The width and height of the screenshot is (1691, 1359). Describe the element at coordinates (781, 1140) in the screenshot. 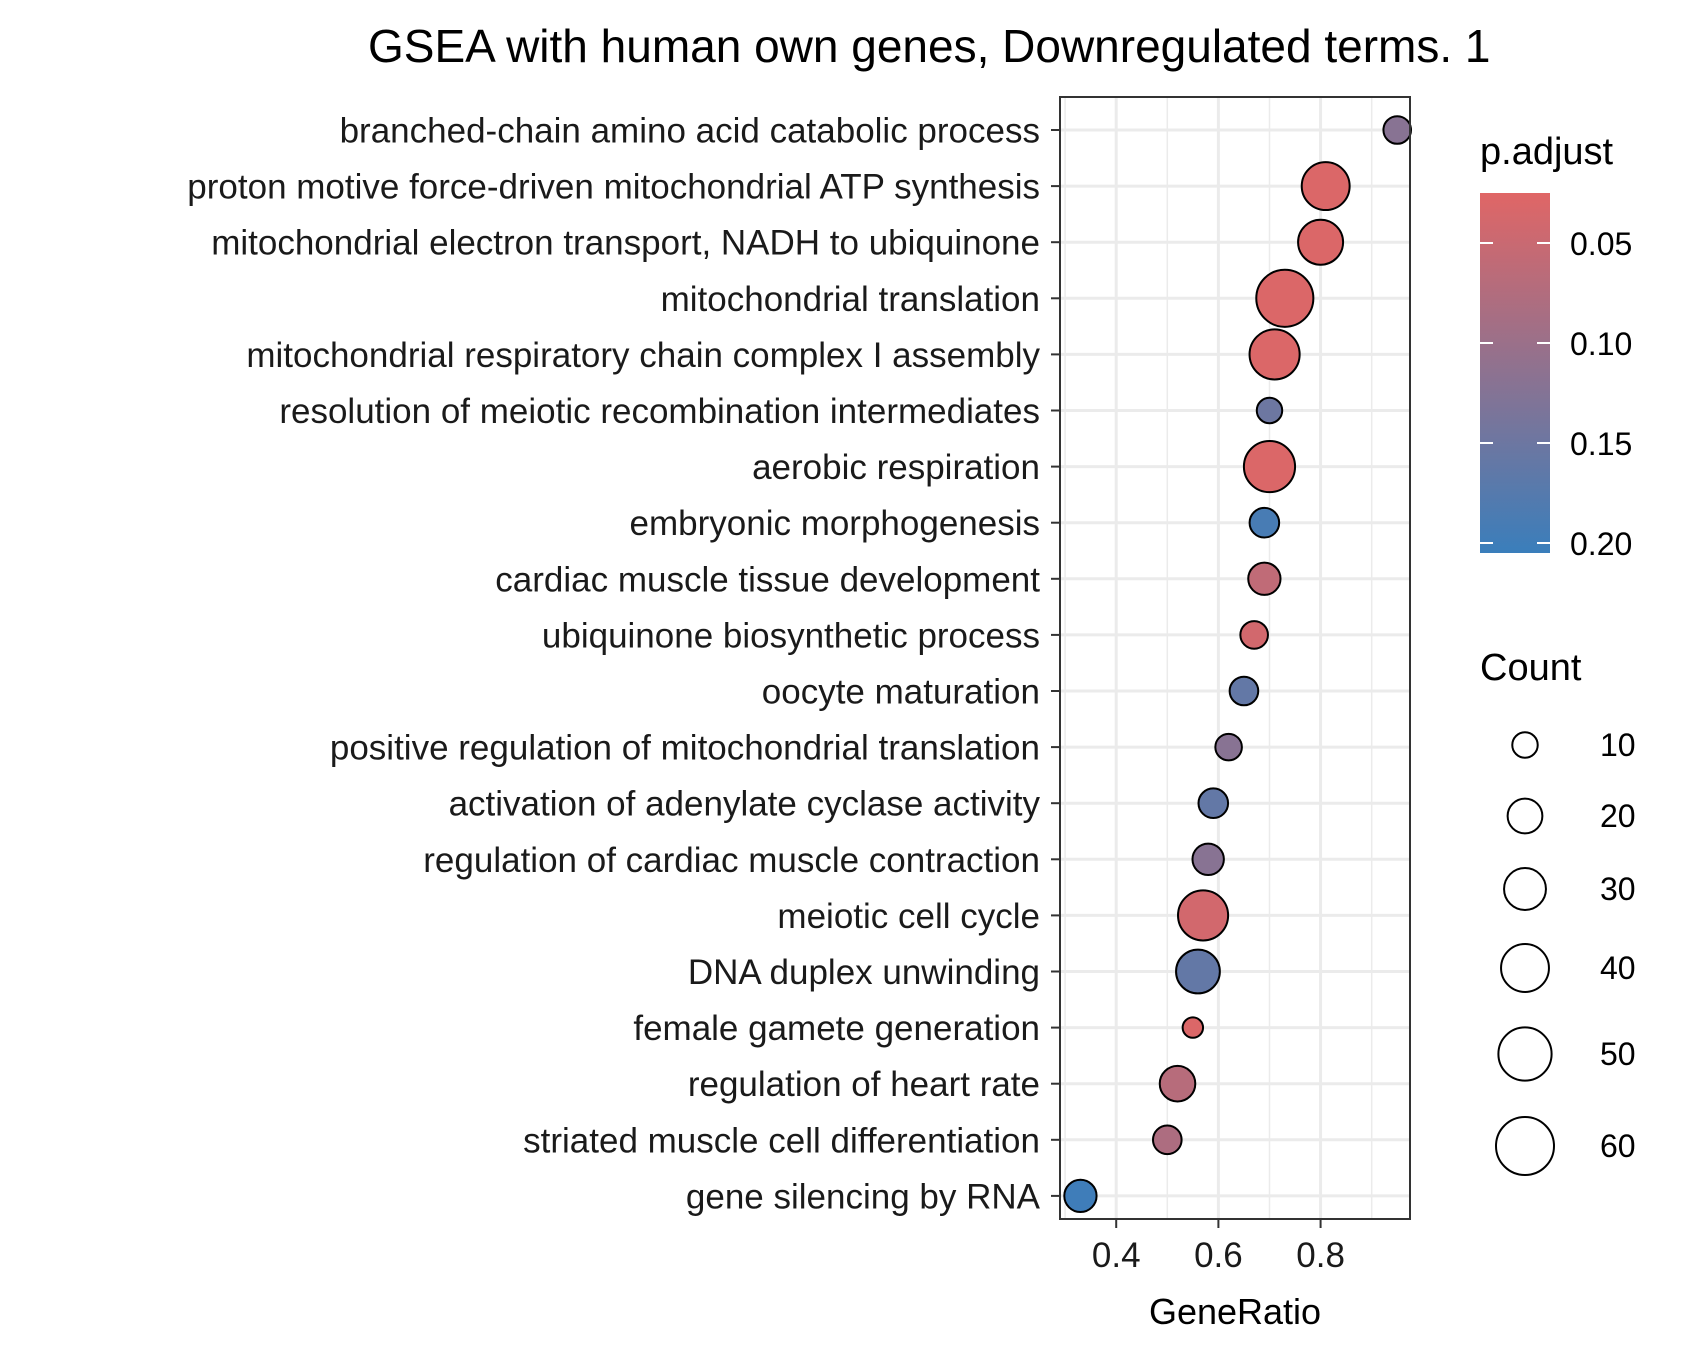

I see `y-tick-label: striated muscle cell differentiation` at that location.